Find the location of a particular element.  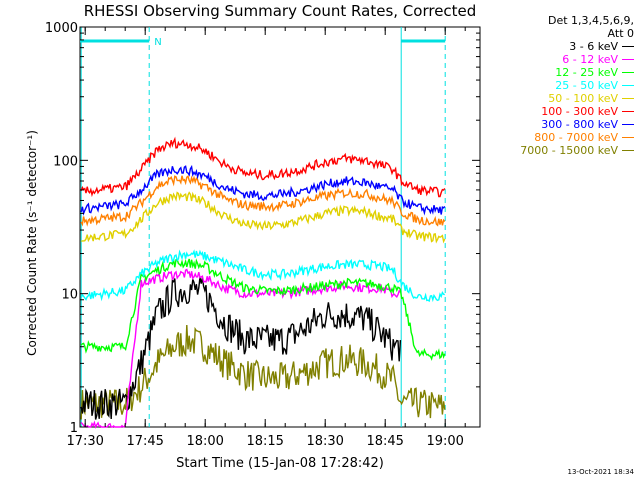

x-tick-label: 18:00 is located at coordinates (204, 441).